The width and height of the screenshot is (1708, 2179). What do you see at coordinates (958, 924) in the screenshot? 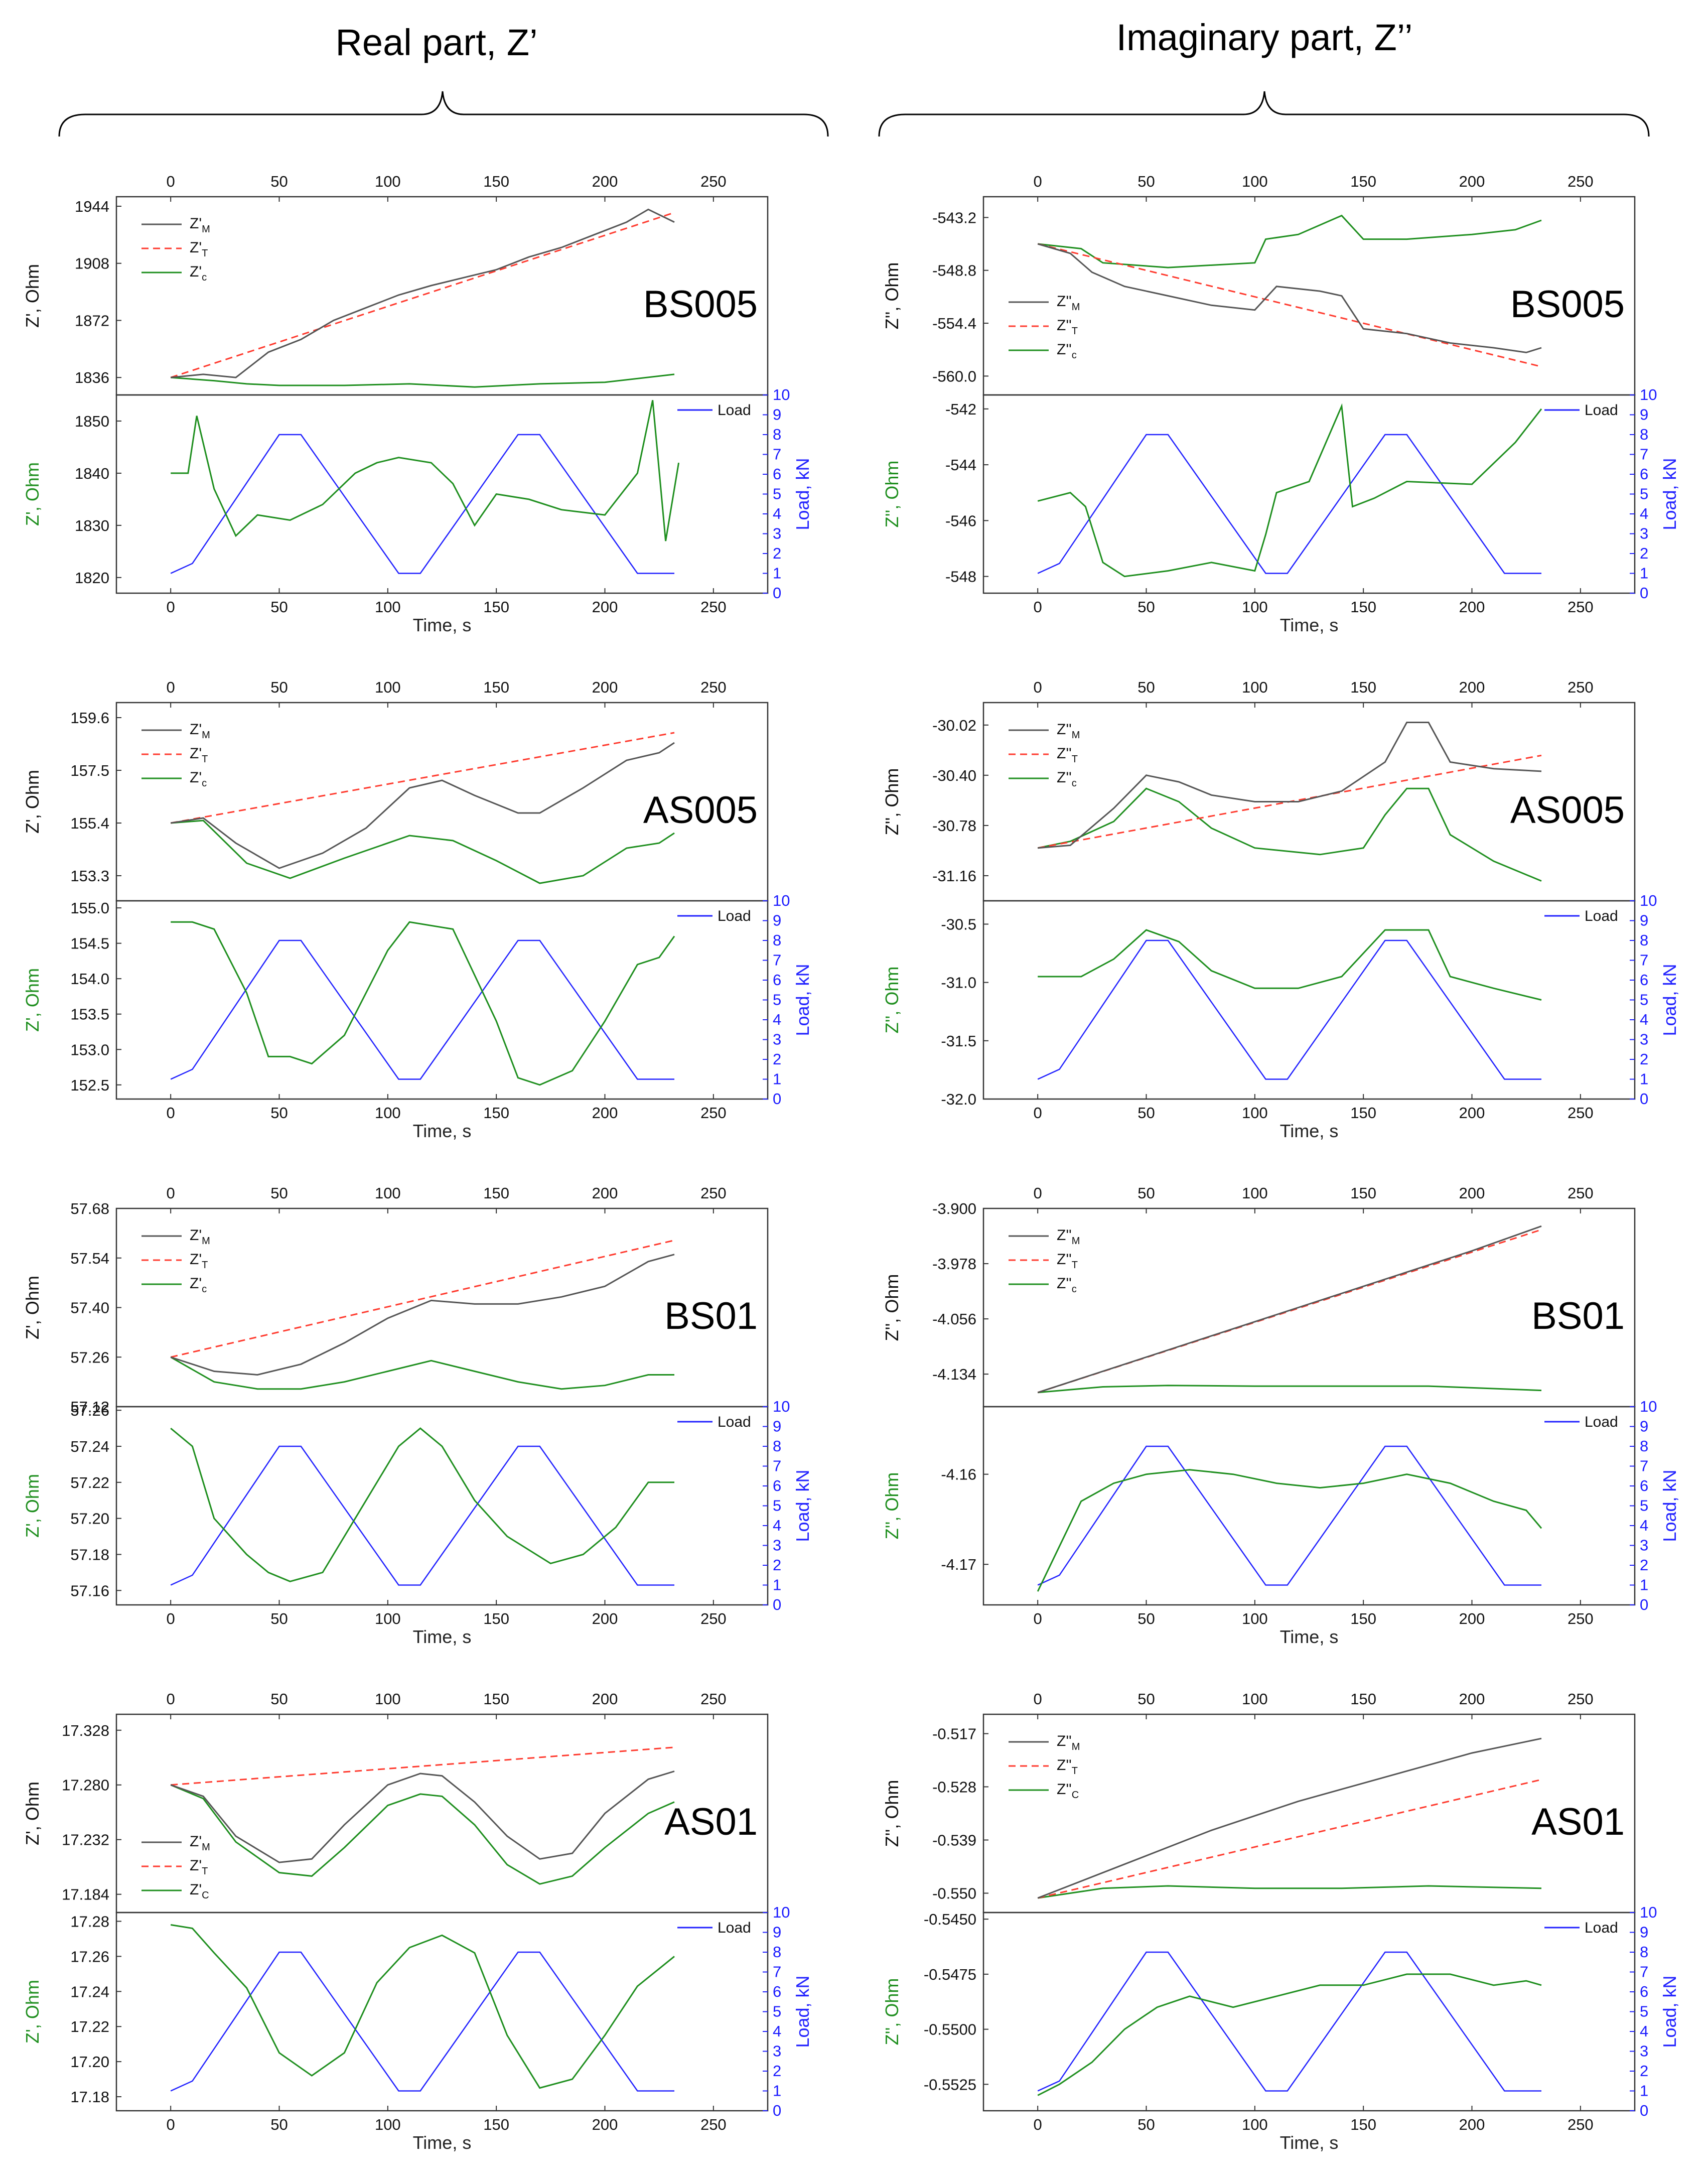
I see `bottom-y-tick-label: -30.5` at bounding box center [958, 924].